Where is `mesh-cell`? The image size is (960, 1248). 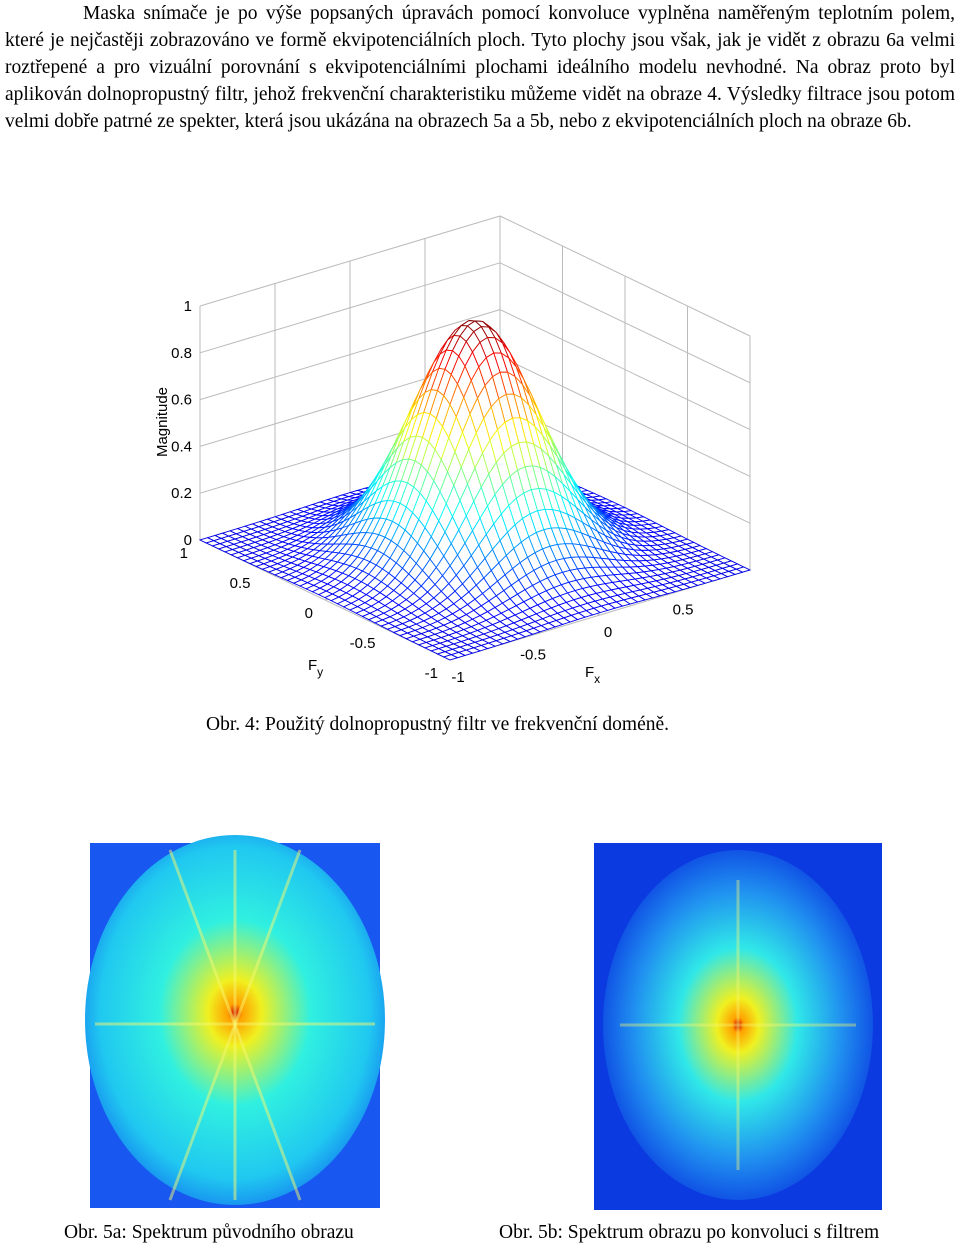
mesh-cell is located at coordinates (450, 657).